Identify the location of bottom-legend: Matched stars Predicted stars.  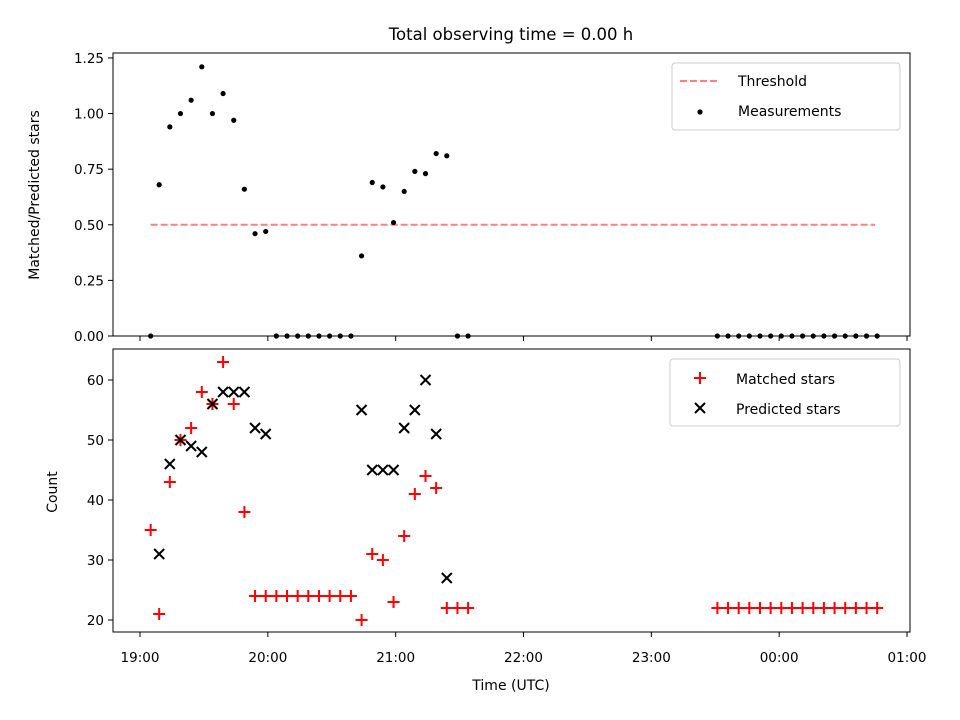
(785, 392).